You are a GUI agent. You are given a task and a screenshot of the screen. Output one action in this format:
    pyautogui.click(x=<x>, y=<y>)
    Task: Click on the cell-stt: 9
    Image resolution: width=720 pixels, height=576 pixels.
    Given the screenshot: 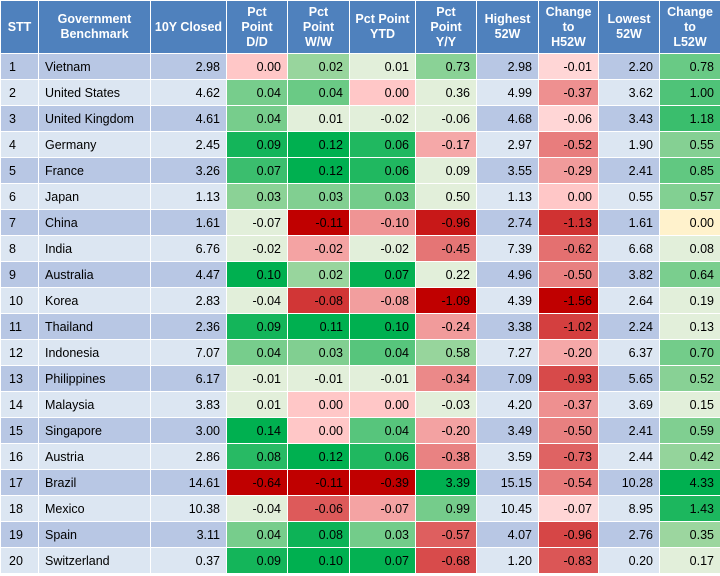 What is the action you would take?
    pyautogui.click(x=19, y=274)
    